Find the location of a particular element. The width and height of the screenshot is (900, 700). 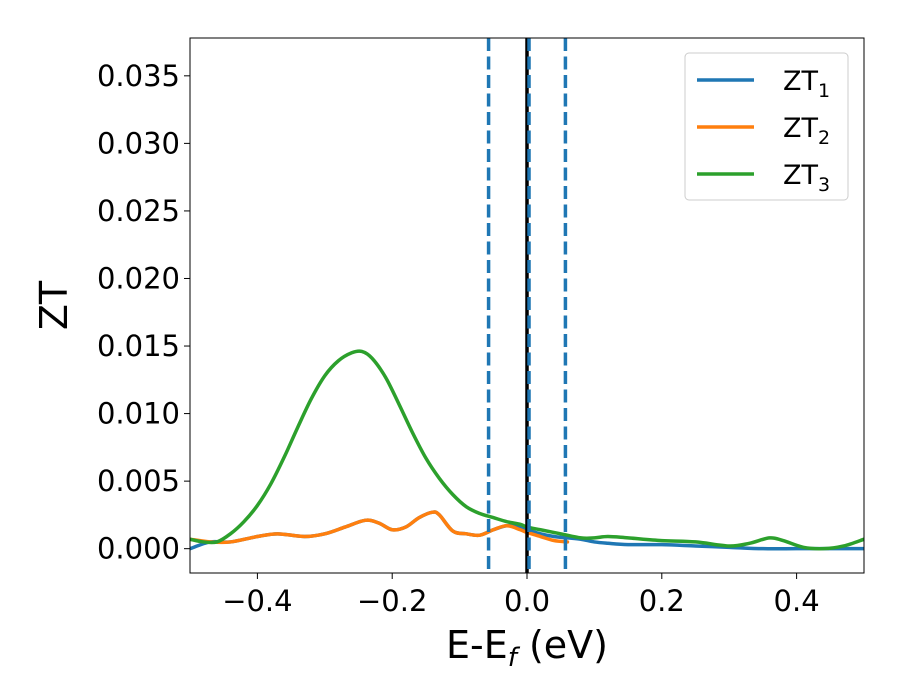

y-tick-label: 0.030 is located at coordinates (138, 143).